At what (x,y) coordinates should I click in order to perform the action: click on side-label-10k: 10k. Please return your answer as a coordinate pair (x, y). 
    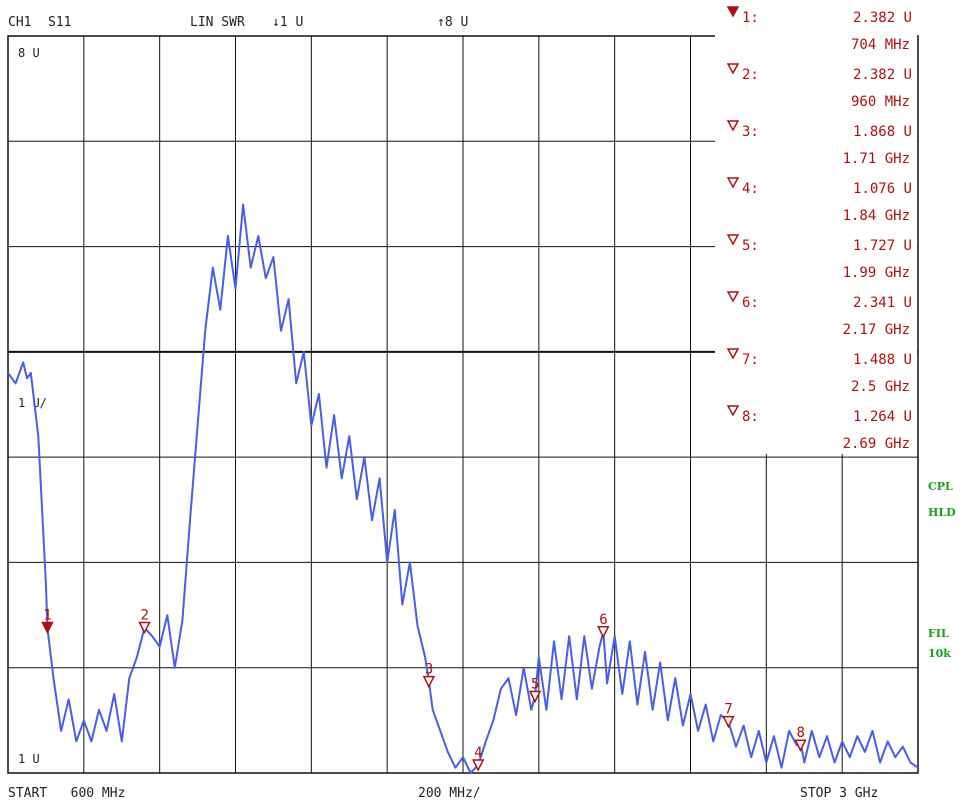
    Looking at the image, I should click on (939, 653).